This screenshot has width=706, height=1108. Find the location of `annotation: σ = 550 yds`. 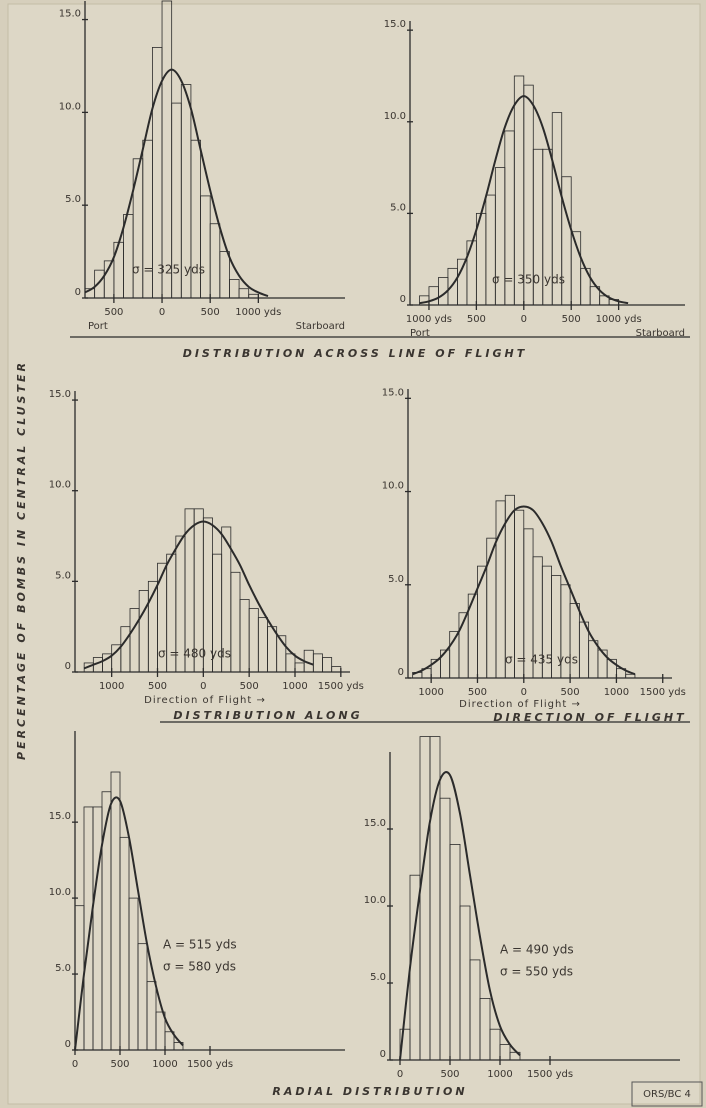

annotation: σ = 550 yds is located at coordinates (536, 972).